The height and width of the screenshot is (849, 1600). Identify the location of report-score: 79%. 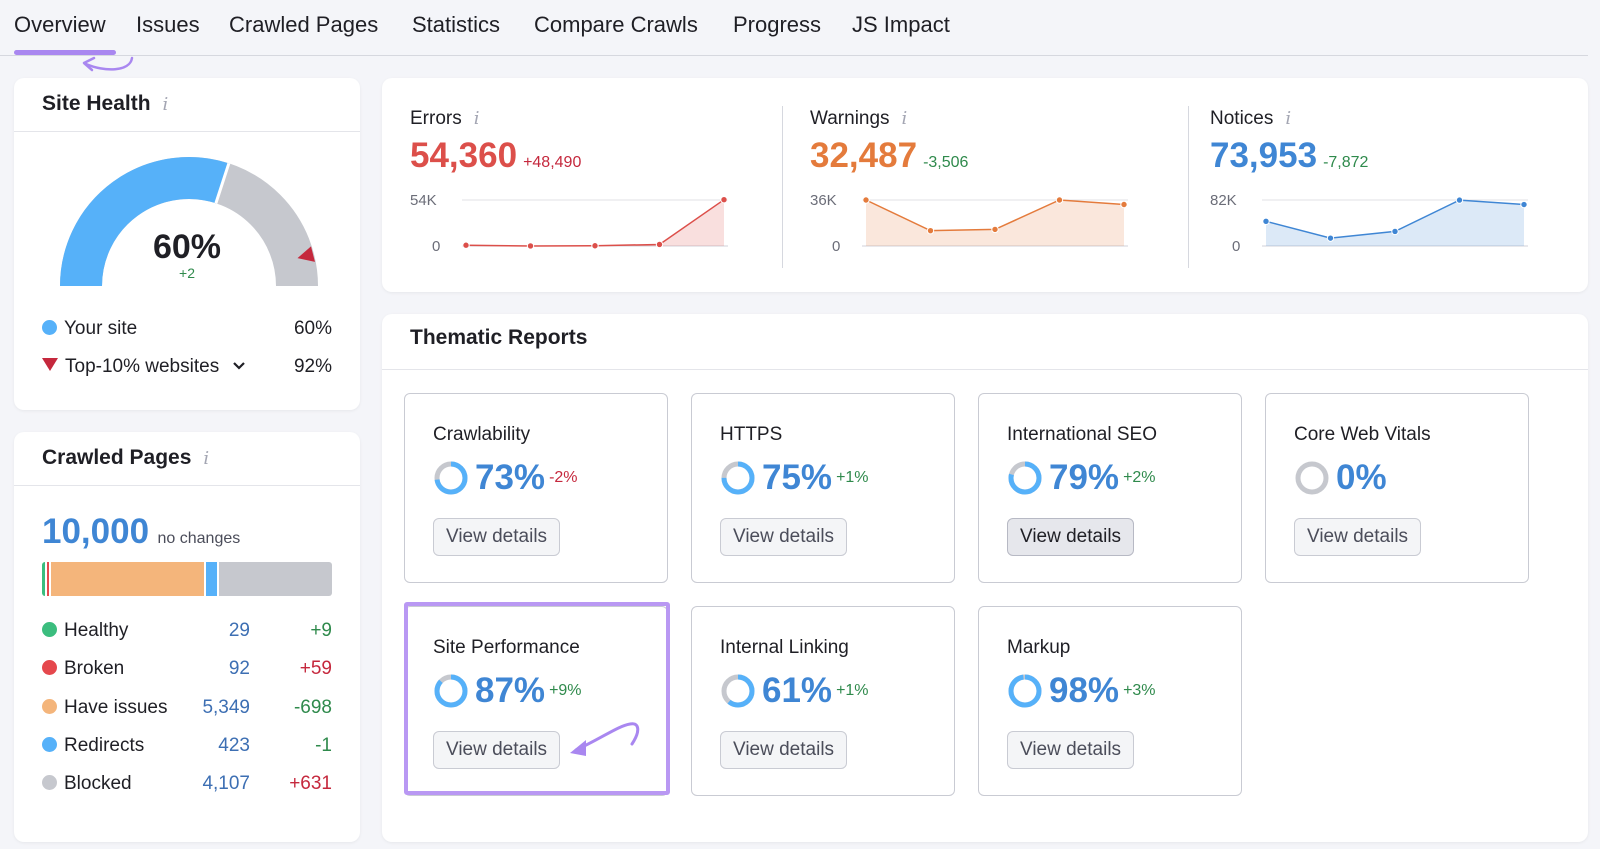
(1084, 477).